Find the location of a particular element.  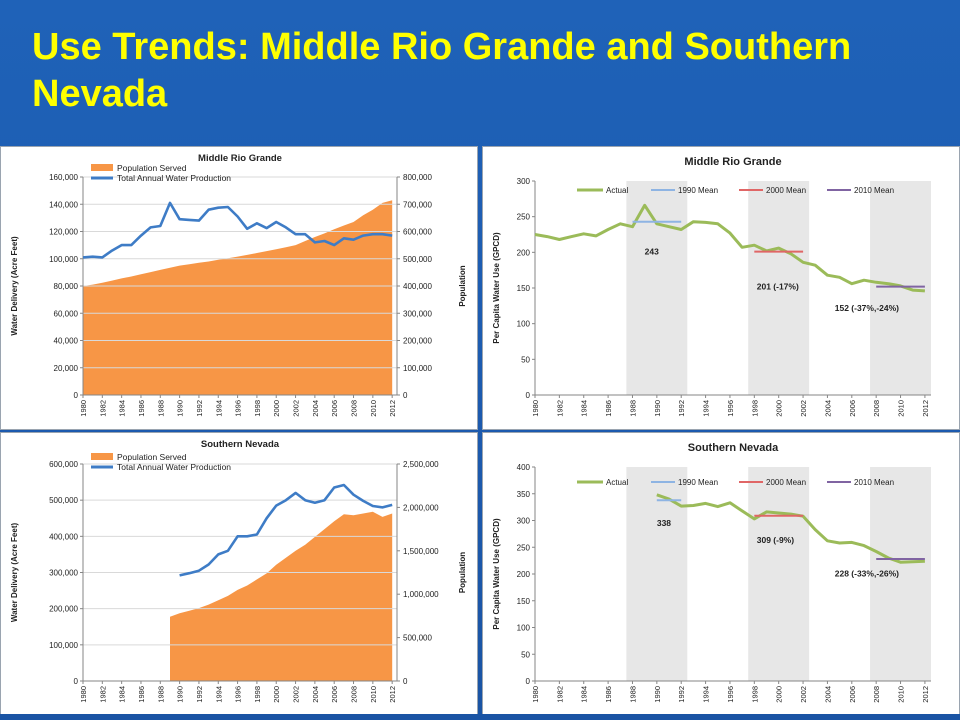

y-tick-label: 600,000 is located at coordinates (63, 464).